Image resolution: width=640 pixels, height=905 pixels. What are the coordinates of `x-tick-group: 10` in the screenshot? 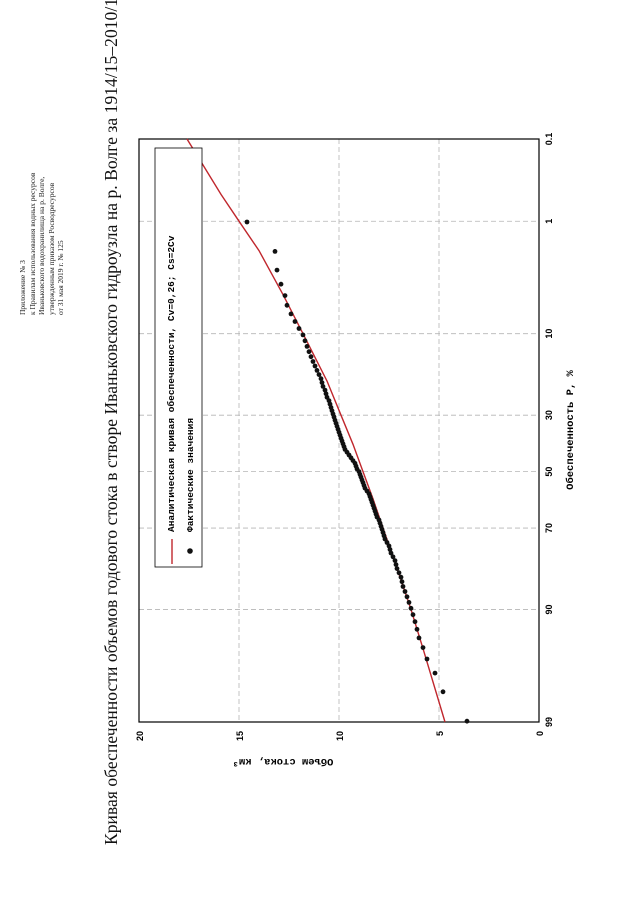 It's located at (549, 334).